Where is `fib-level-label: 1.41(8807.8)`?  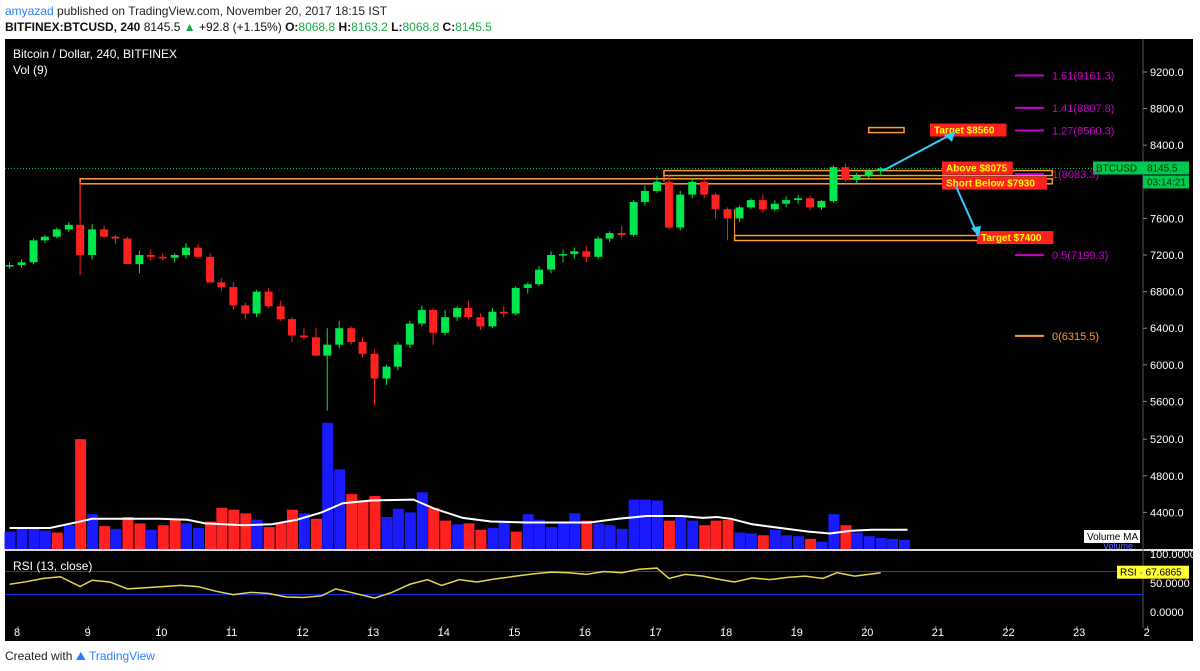
fib-level-label: 1.41(8807.8) is located at coordinates (1083, 109).